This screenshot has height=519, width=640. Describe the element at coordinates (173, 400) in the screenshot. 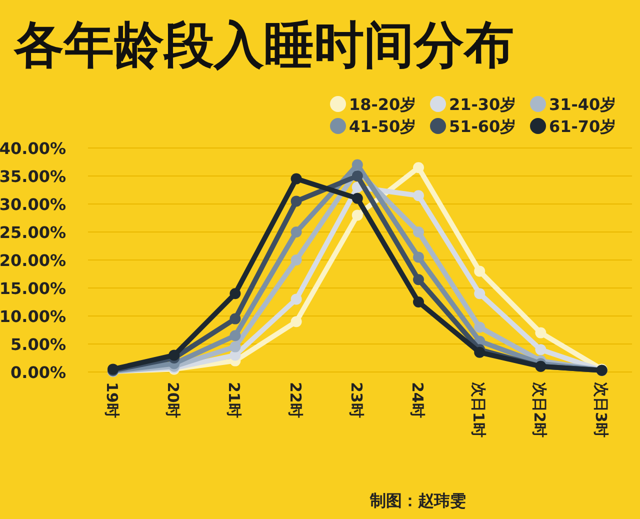

I see `x-tick-label: 20时` at that location.